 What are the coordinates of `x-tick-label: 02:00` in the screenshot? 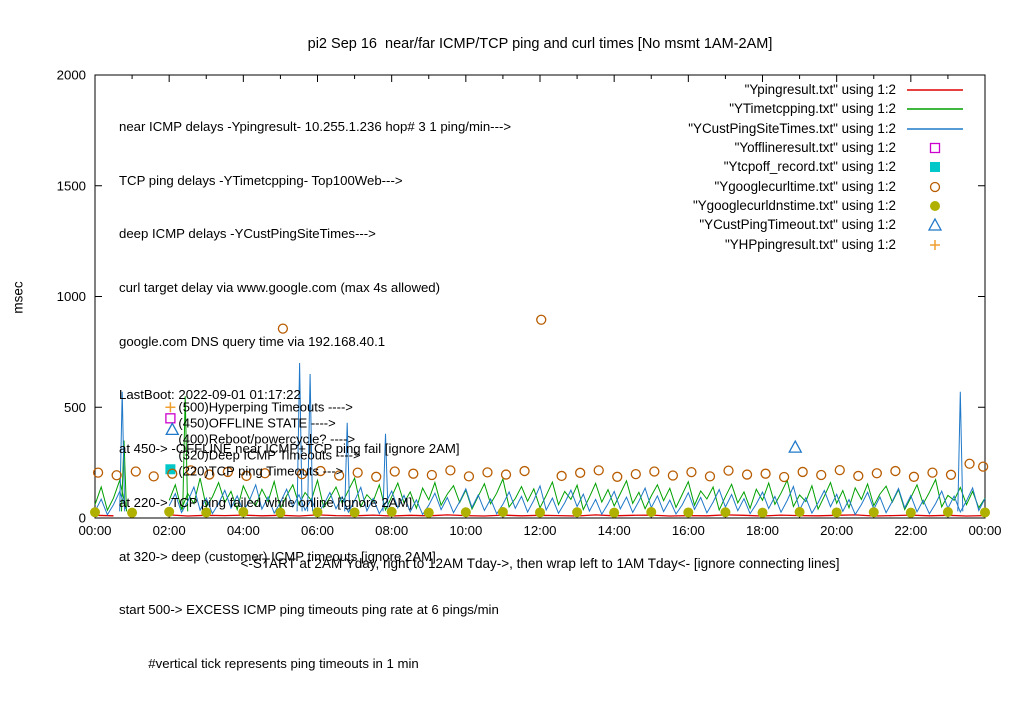 It's located at (169, 530).